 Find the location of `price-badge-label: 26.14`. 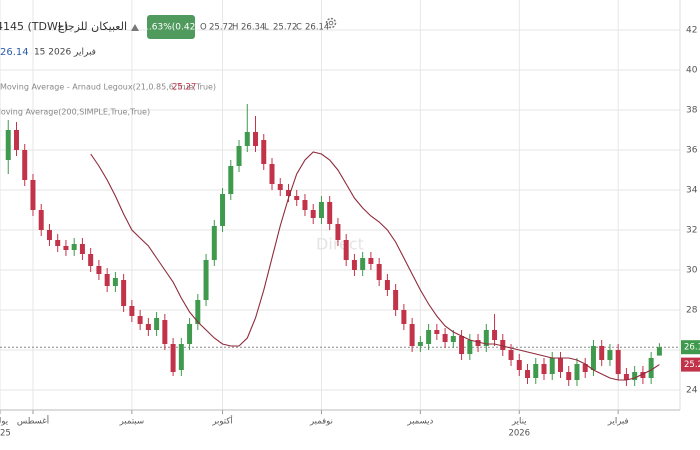

price-badge-label: 26.14 is located at coordinates (692, 348).